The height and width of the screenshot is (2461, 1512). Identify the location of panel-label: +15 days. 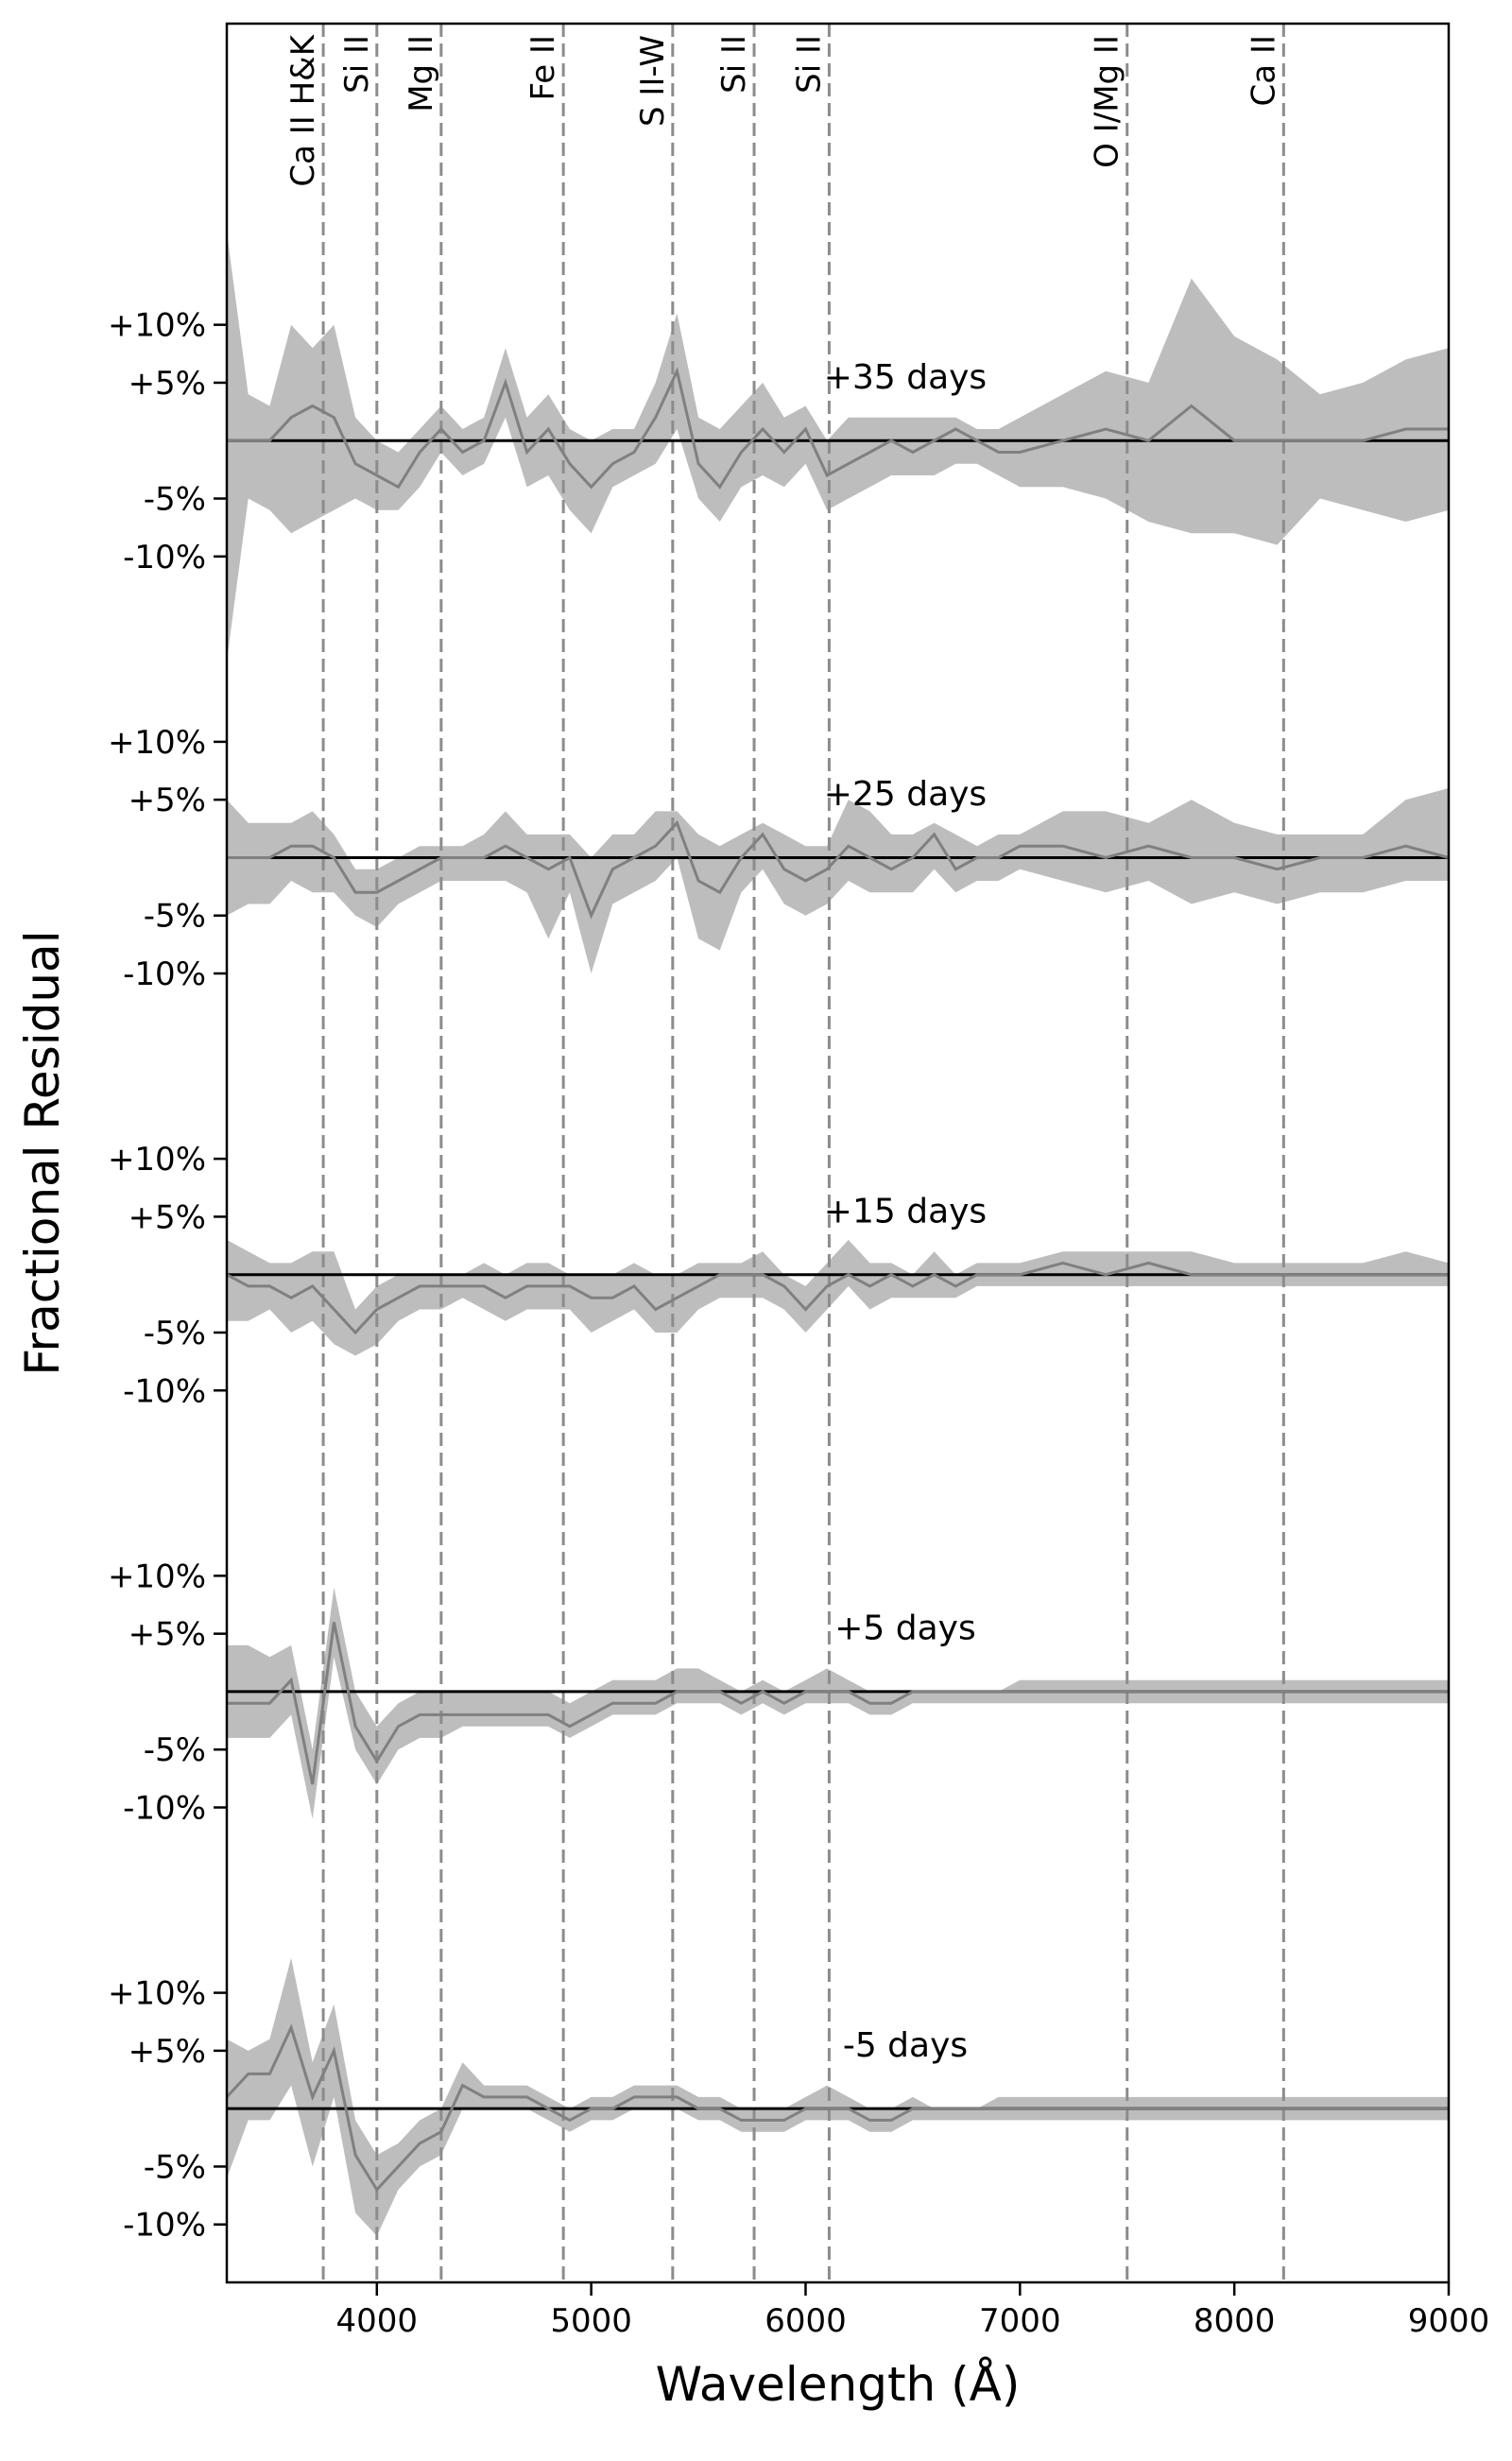
(905, 1211).